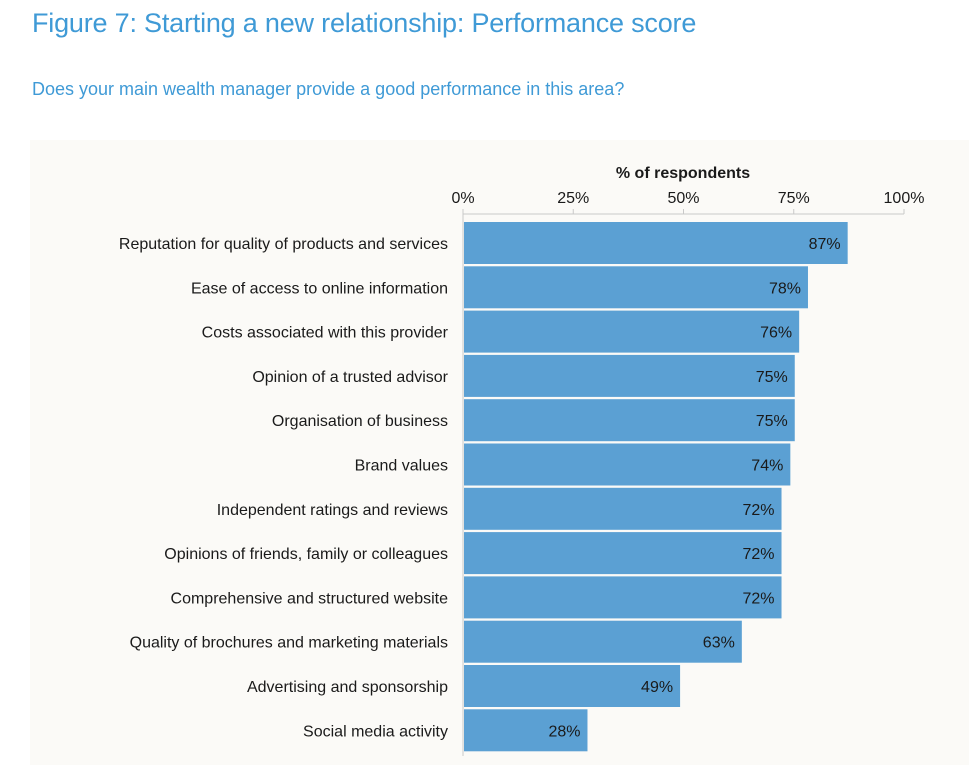 The image size is (969, 765). Describe the element at coordinates (310, 598) in the screenshot. I see `category-label: Comprehensive and structured website` at that location.